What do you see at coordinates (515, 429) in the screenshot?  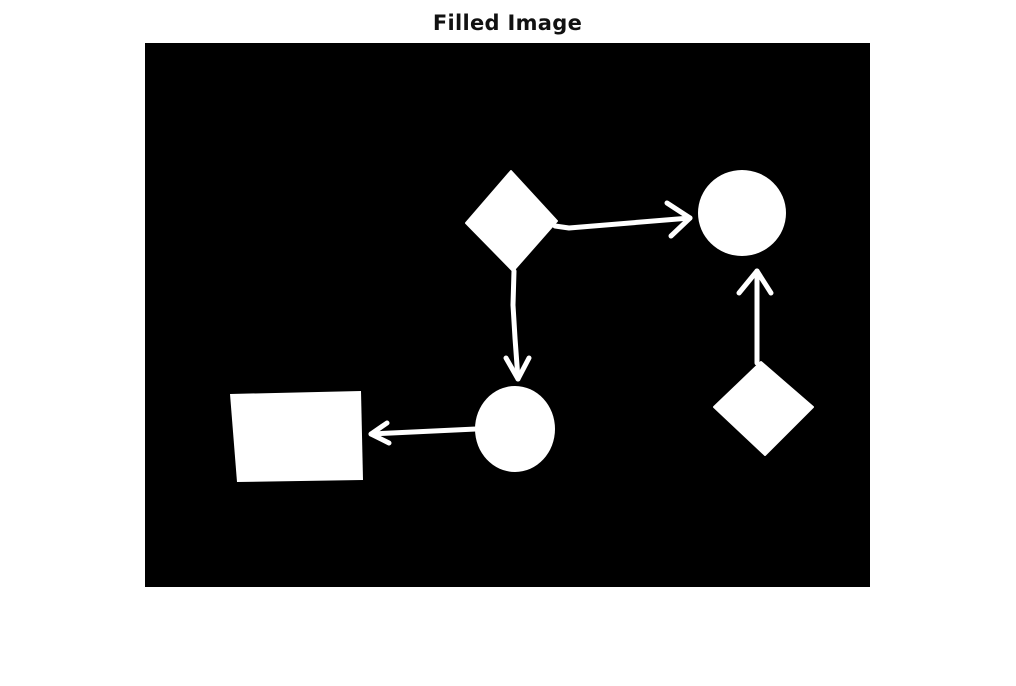 I see `circle-bottom-middle` at bounding box center [515, 429].